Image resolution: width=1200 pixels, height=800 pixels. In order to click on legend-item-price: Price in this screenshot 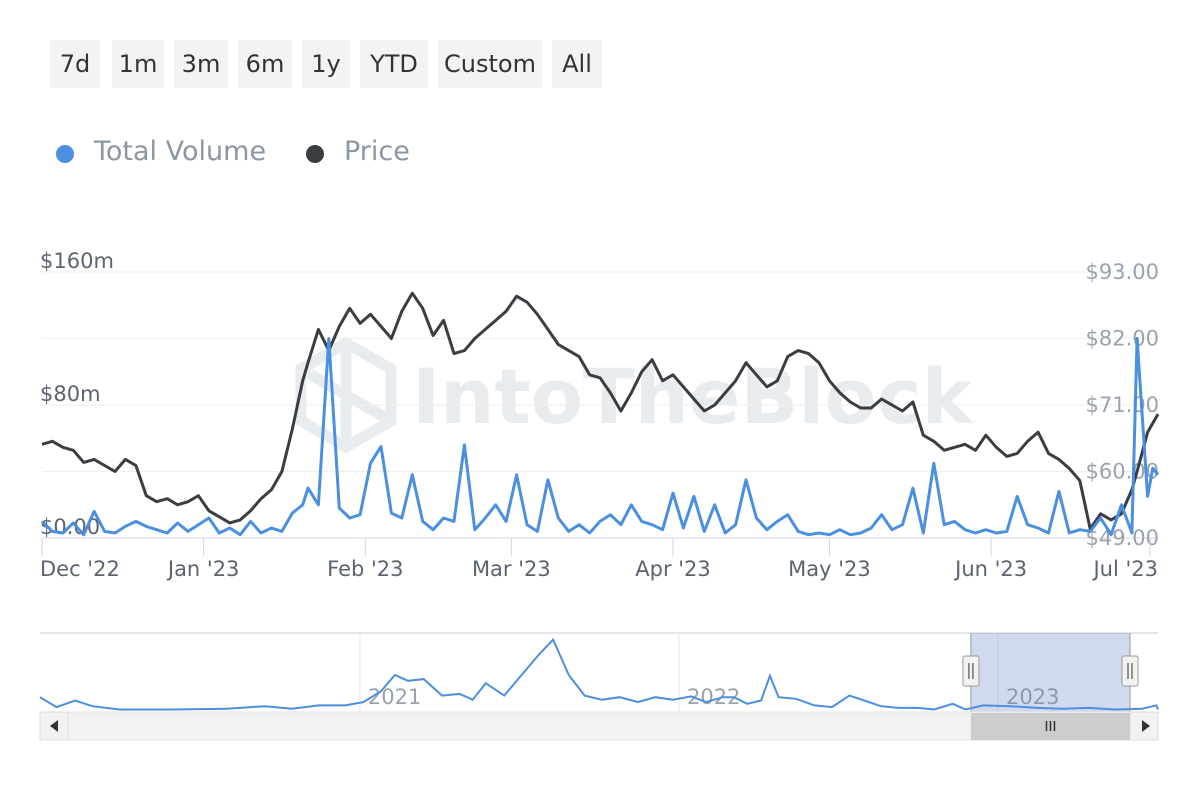, I will do `click(357, 152)`.